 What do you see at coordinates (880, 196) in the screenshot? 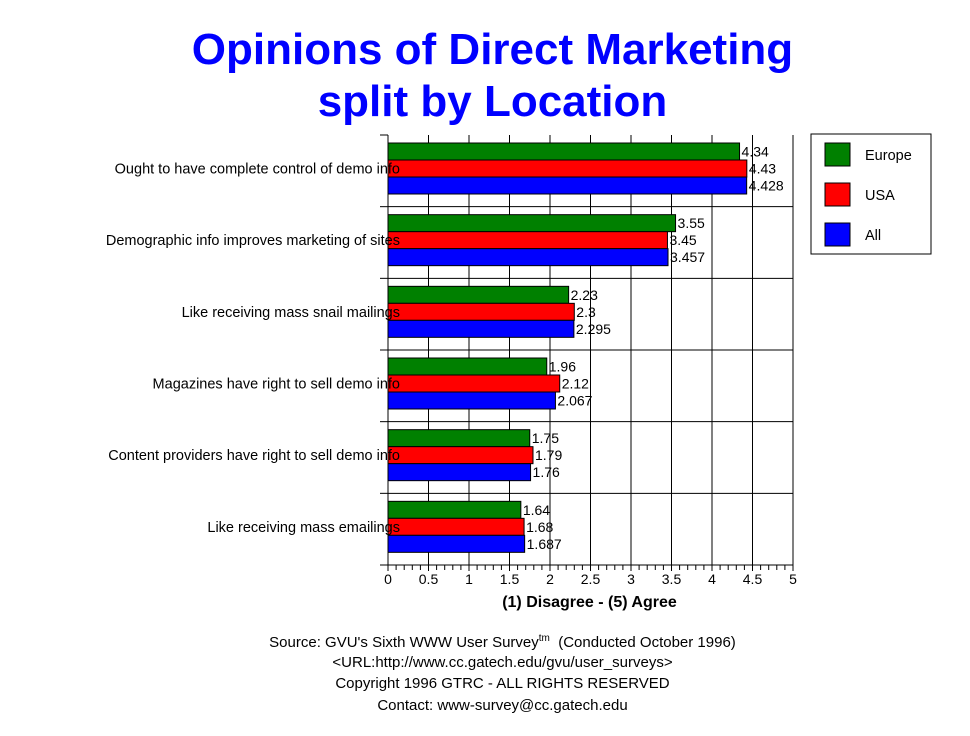
I see `legend-label: USA` at bounding box center [880, 196].